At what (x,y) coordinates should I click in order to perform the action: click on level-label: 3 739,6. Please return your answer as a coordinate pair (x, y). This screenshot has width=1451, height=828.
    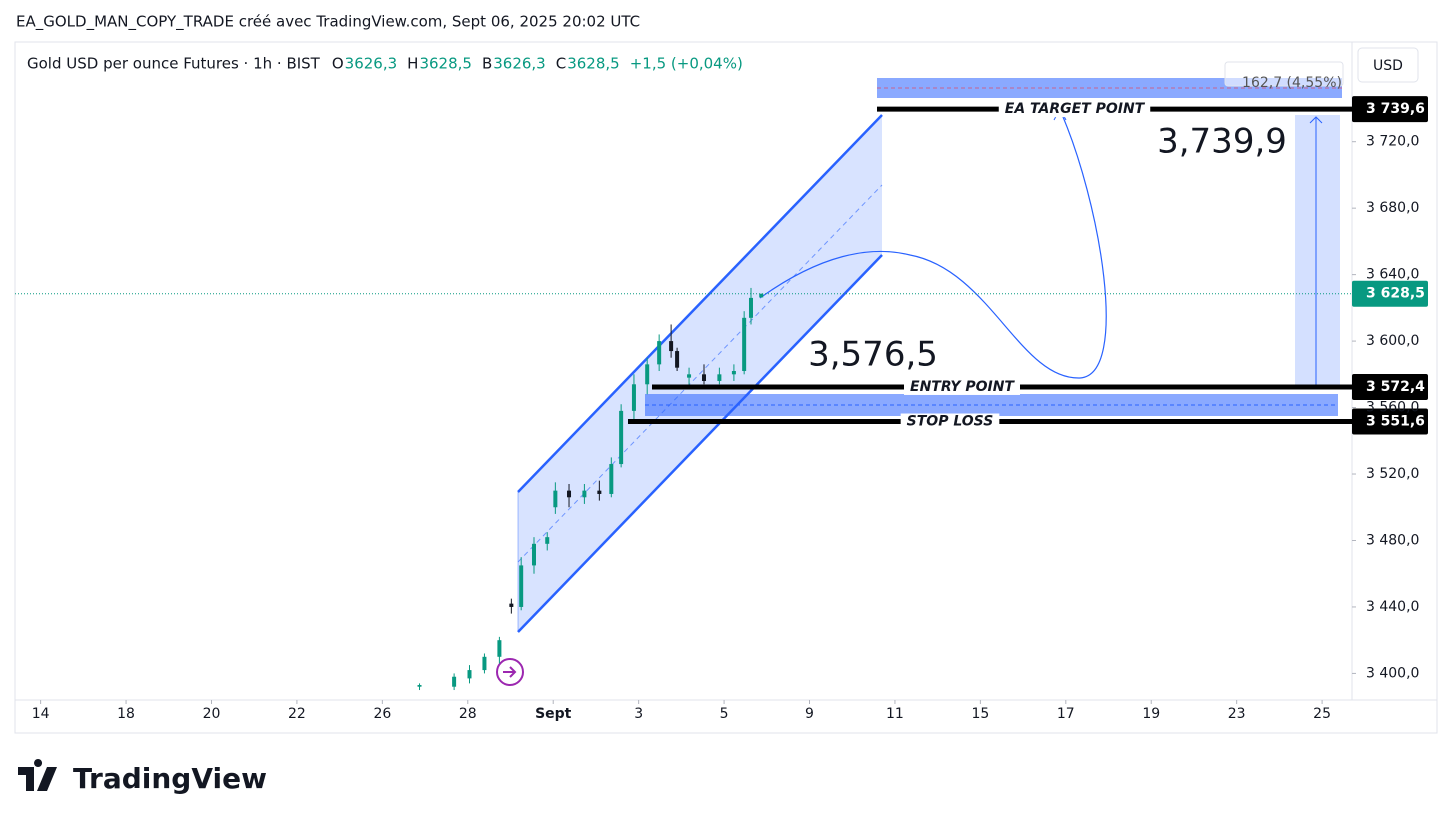
    Looking at the image, I should click on (1395, 109).